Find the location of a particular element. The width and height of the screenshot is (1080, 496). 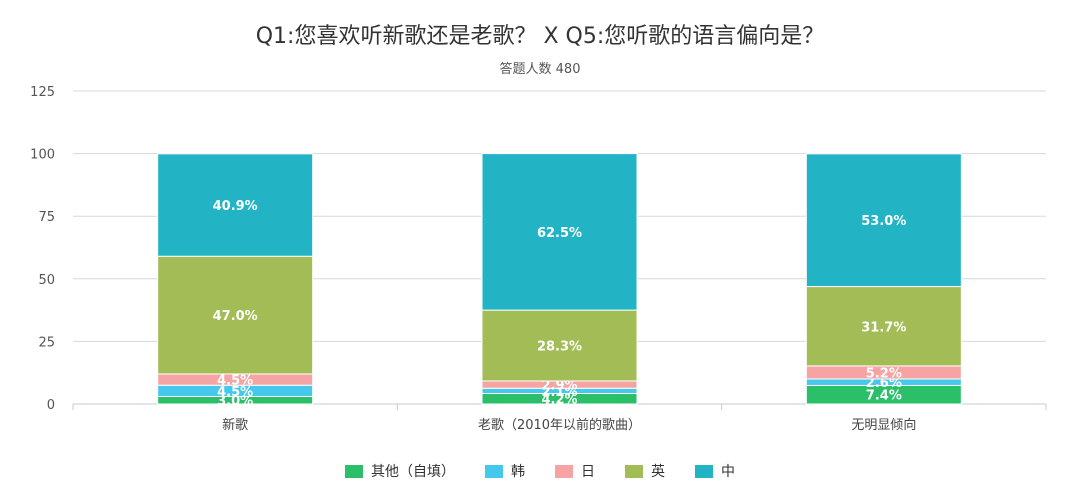

legend-item: 日 is located at coordinates (575, 471).